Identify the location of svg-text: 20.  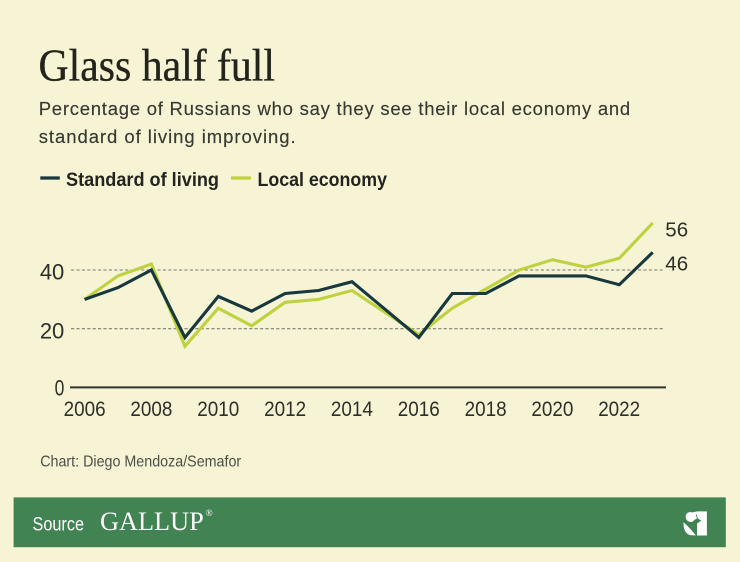
(52, 330).